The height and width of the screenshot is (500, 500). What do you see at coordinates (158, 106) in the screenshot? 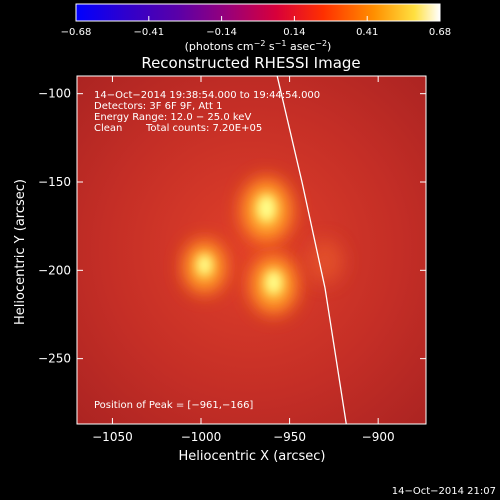
I see `info-detectors: Detectors: 3F 6F 9F, Att 1` at bounding box center [158, 106].